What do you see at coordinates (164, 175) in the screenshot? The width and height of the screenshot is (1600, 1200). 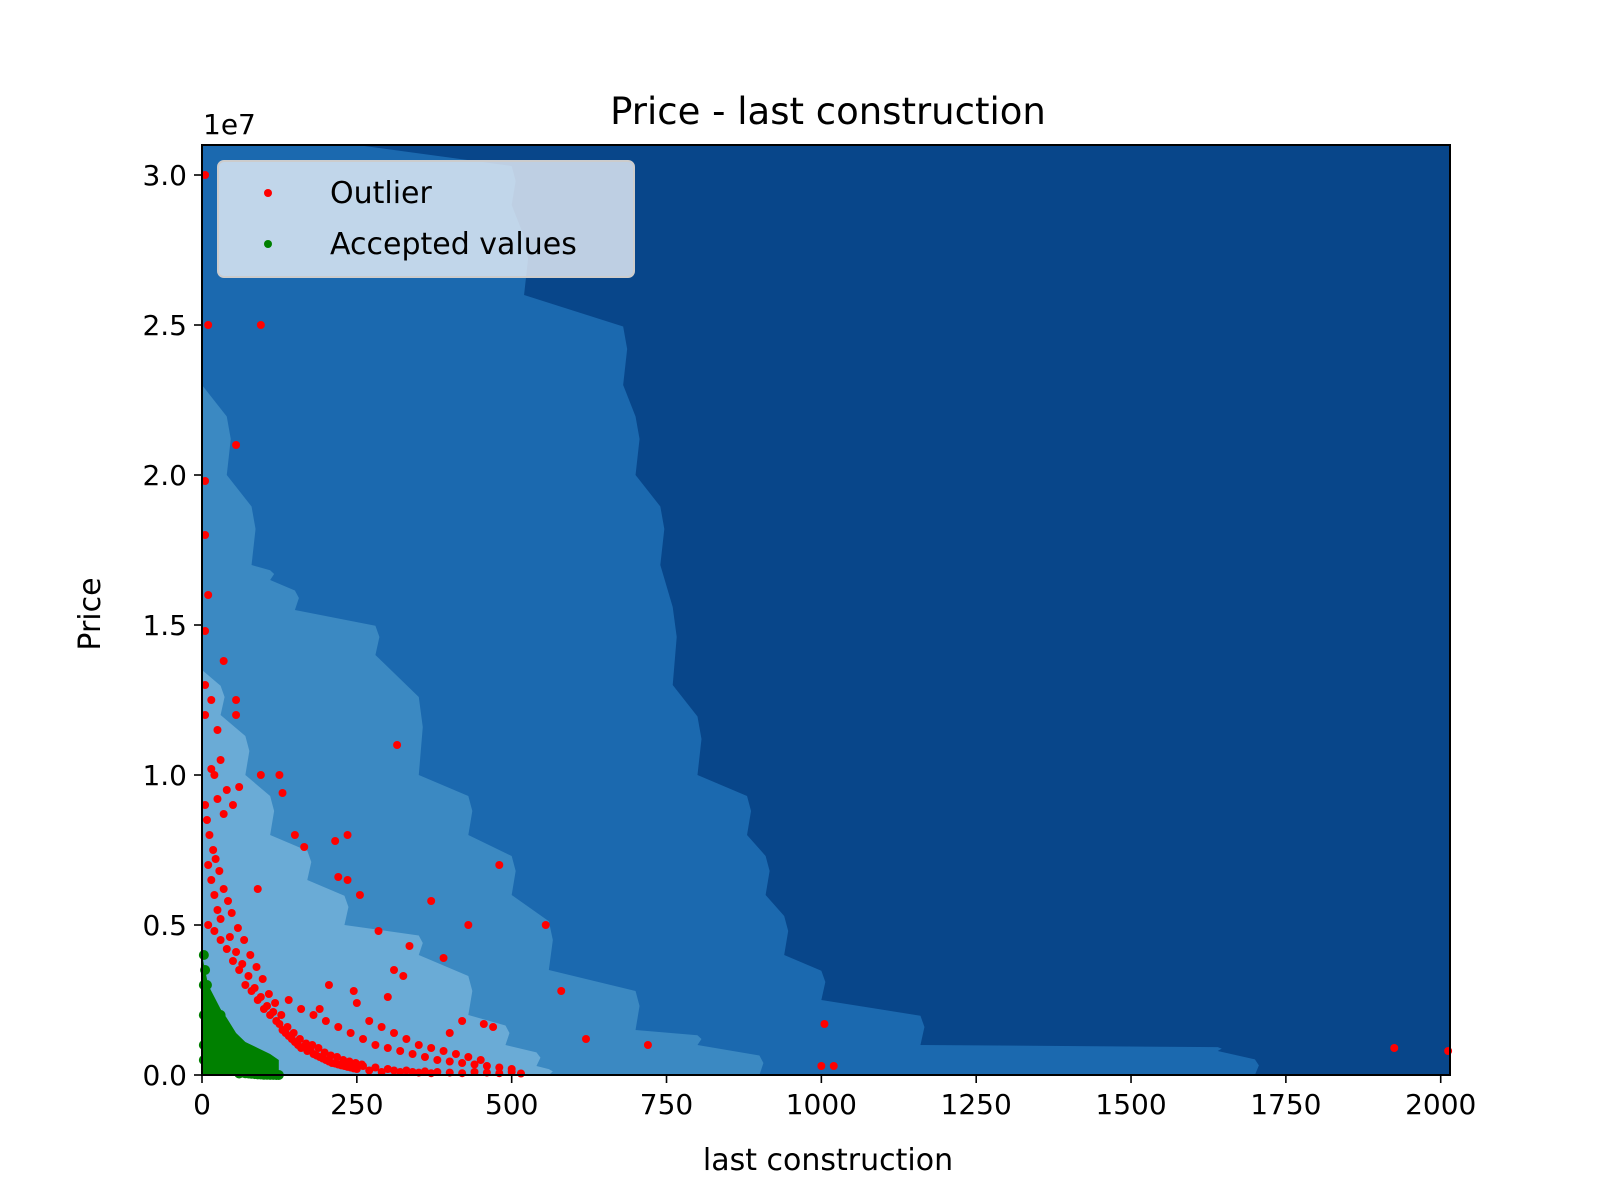 I see `y-tick-label: 3.0` at bounding box center [164, 175].